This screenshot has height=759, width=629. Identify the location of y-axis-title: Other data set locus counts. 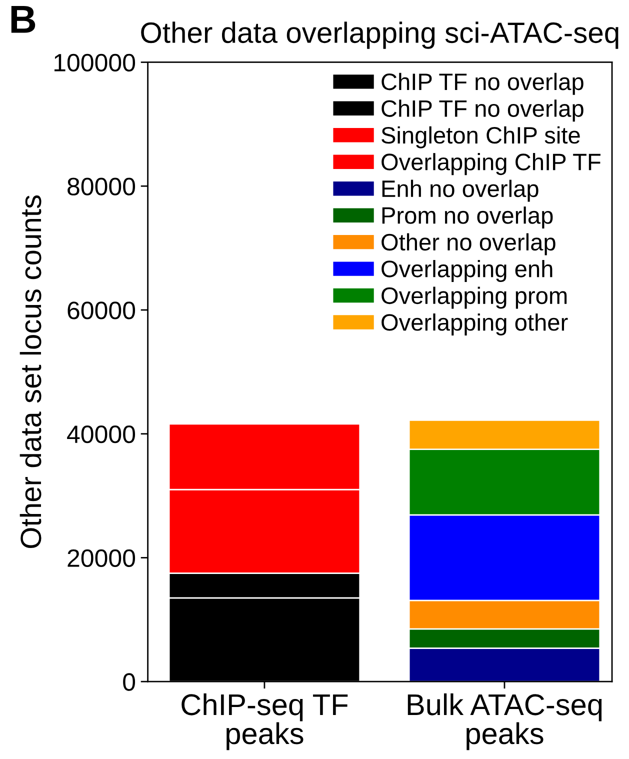
(31, 371).